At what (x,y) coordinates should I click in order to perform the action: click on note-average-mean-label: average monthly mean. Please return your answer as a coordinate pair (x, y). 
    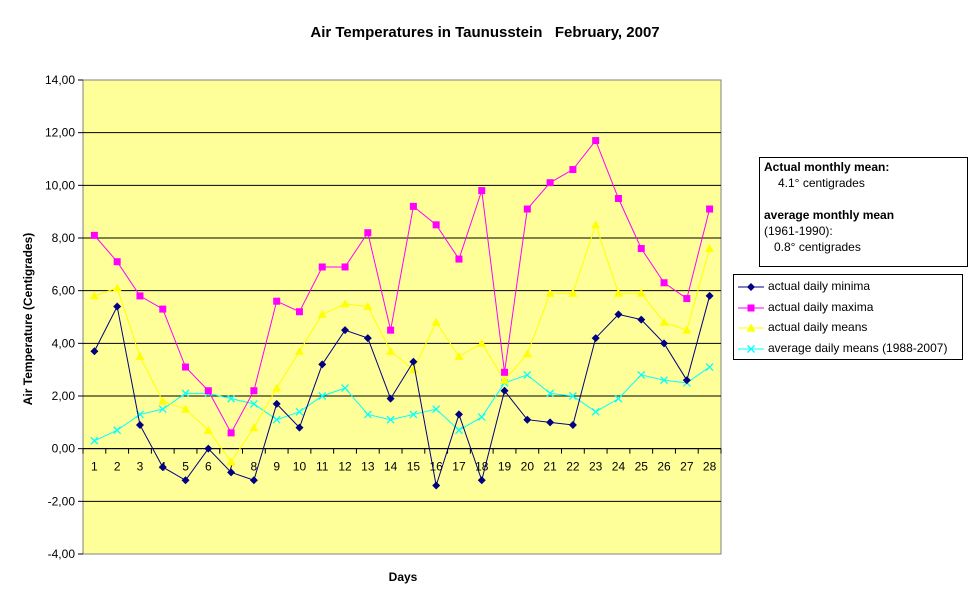
    Looking at the image, I should click on (829, 215).